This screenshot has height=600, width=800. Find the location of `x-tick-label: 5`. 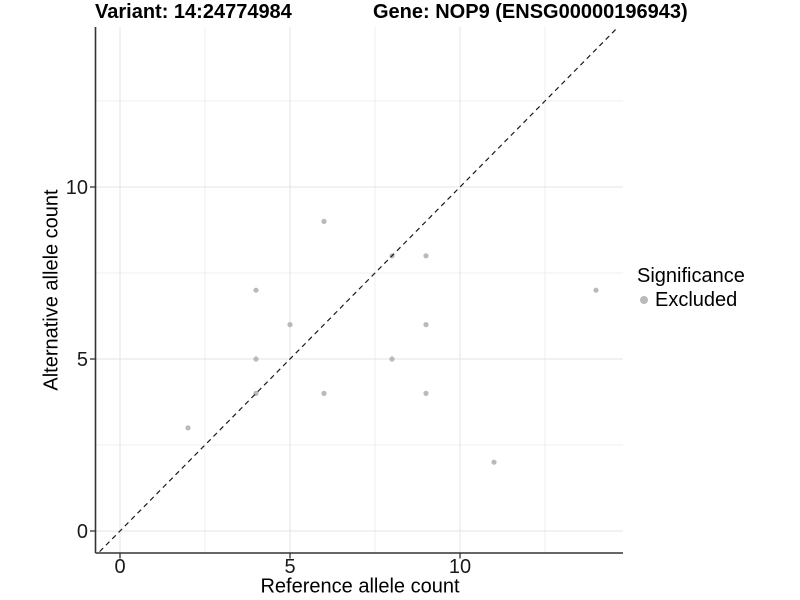

x-tick-label: 5 is located at coordinates (289, 567).